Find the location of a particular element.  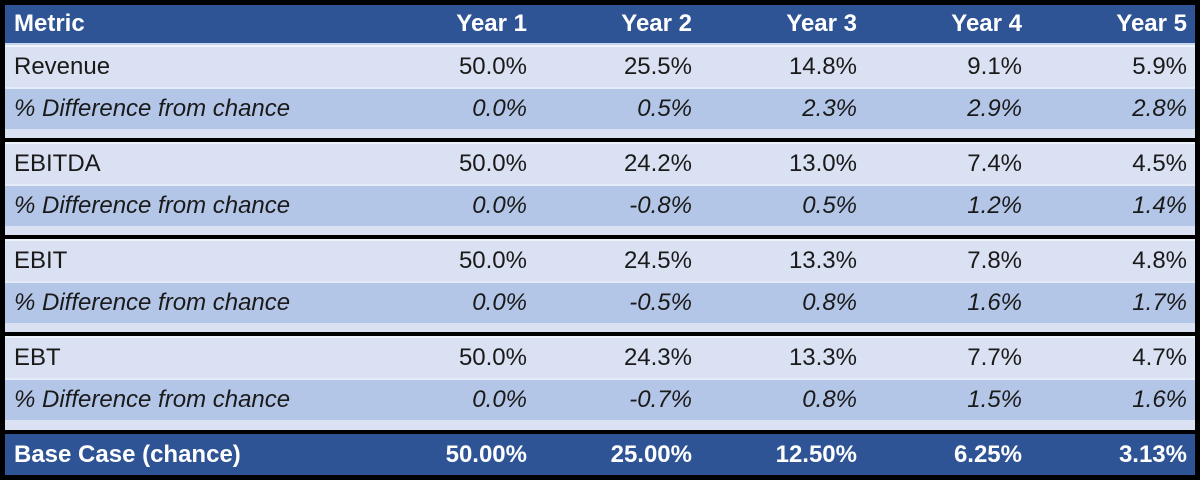

header-cell-year-1: Year 1 is located at coordinates (491, 23).